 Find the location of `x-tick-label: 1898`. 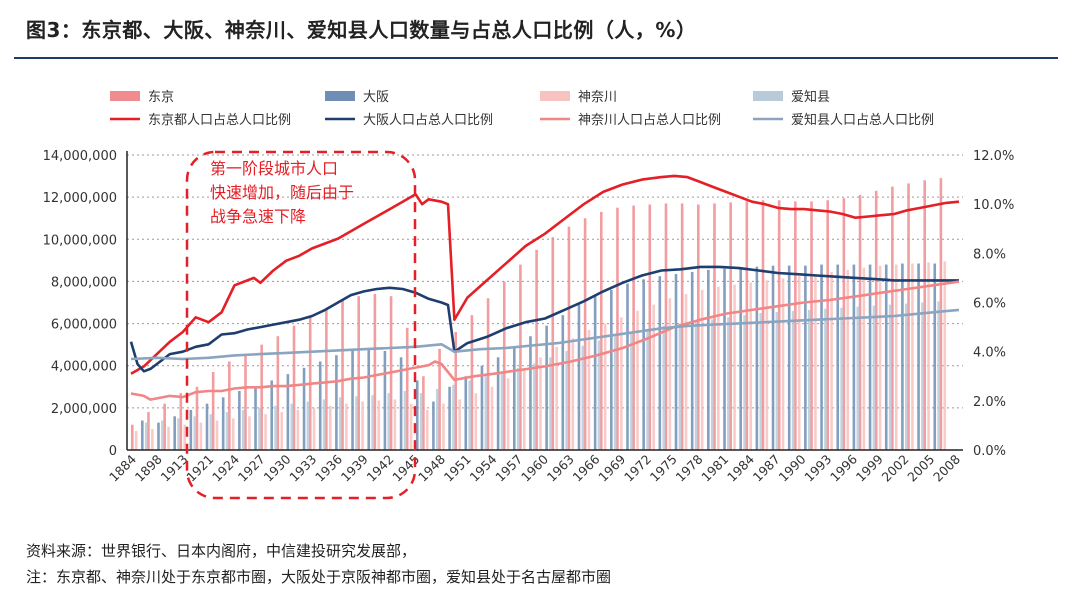

x-tick-label: 1898 is located at coordinates (148, 467).